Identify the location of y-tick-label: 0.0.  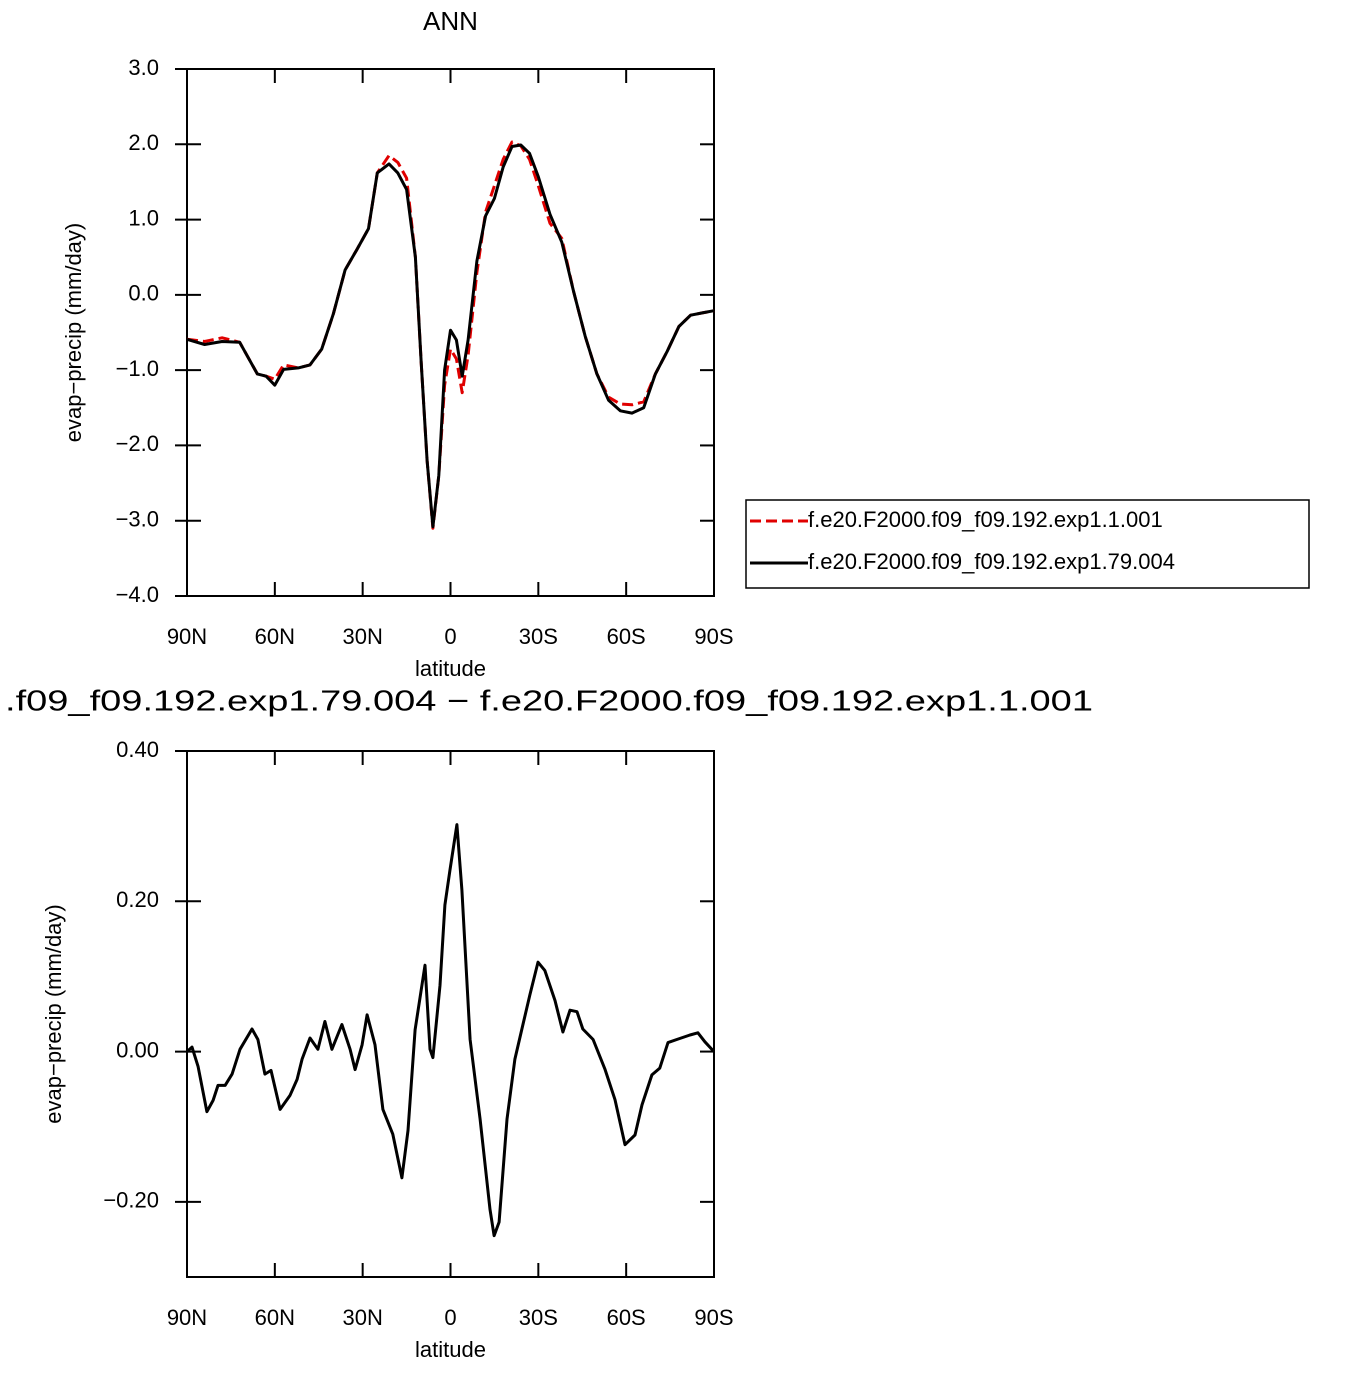
(143, 293).